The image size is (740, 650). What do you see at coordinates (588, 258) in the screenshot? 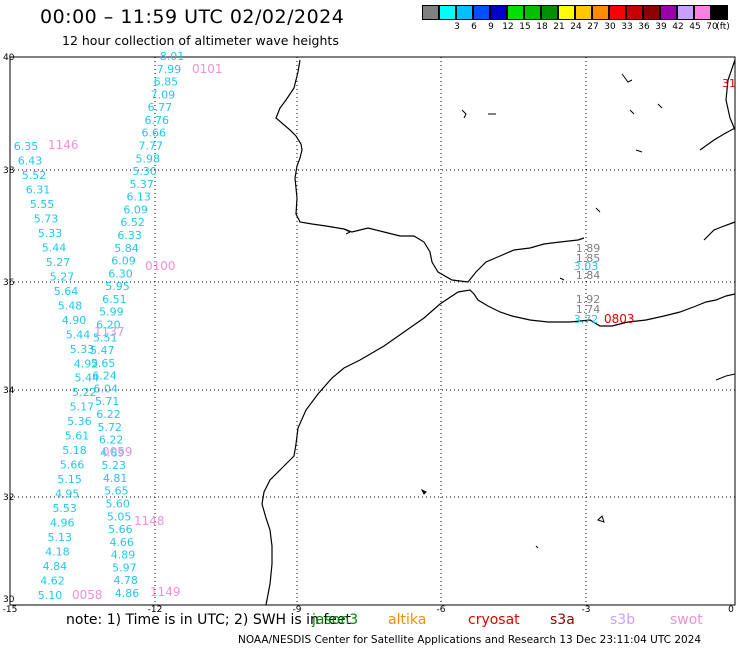
I see `track-c-value: 1.85` at bounding box center [588, 258].